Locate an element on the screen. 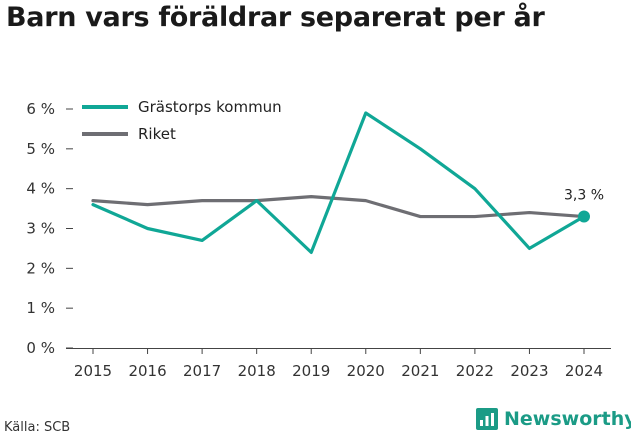 The image size is (631, 439). x-tick-label: 2019 is located at coordinates (311, 371).